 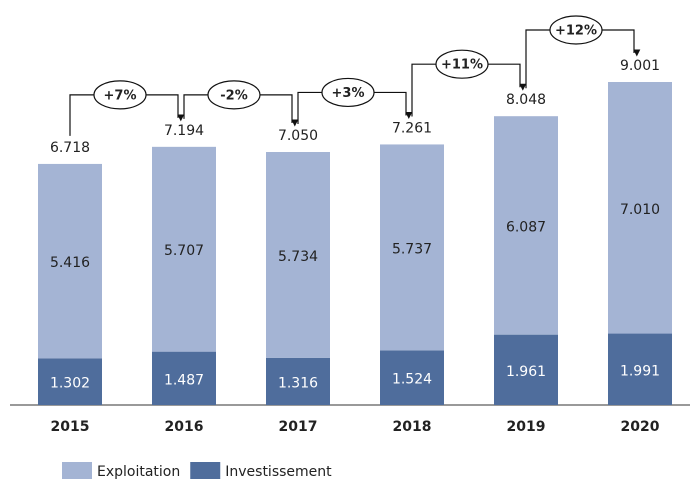 I want to click on total-label: 7.261, so click(x=412, y=128).